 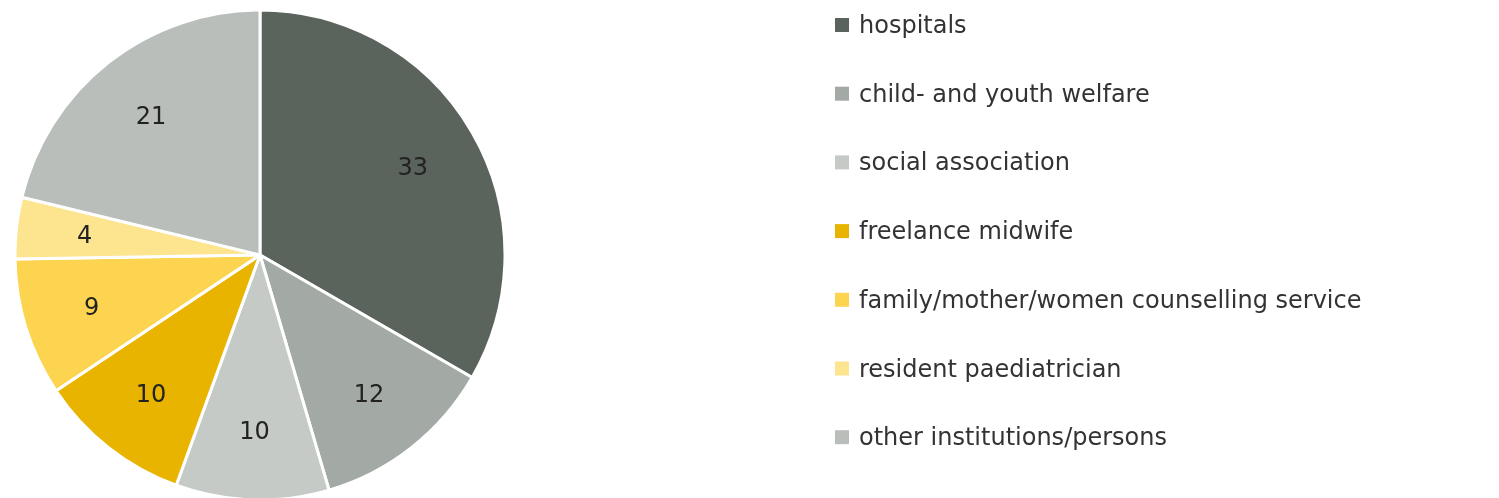 I want to click on legend-label: hospitals, so click(x=913, y=25).